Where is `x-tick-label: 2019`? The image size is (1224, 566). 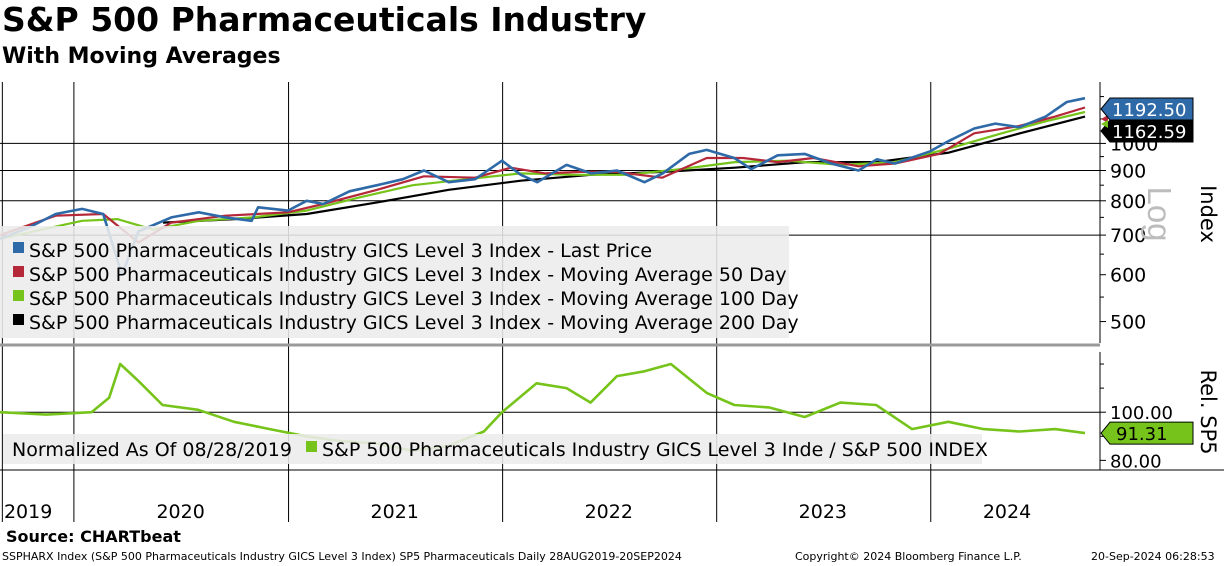 x-tick-label: 2019 is located at coordinates (28, 512).